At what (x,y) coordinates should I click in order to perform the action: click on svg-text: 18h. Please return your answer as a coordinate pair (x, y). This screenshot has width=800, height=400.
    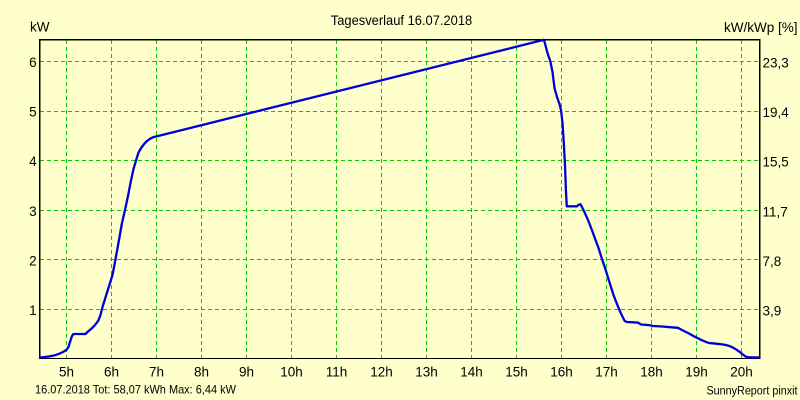
    Looking at the image, I should click on (651, 372).